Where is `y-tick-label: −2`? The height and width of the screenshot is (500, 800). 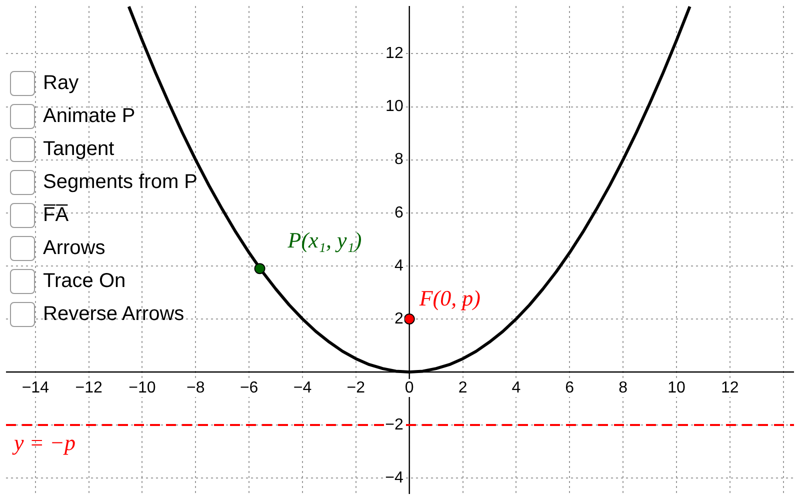 y-tick-label: −2 is located at coordinates (394, 425).